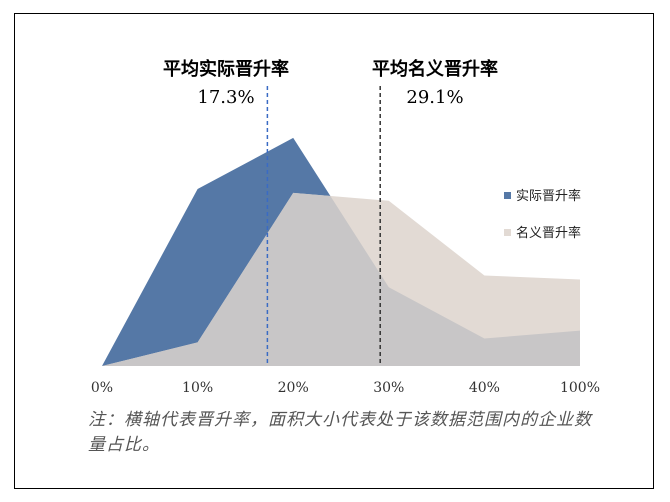  What do you see at coordinates (434, 97) in the screenshot?
I see `average-value: 29.1%` at bounding box center [434, 97].